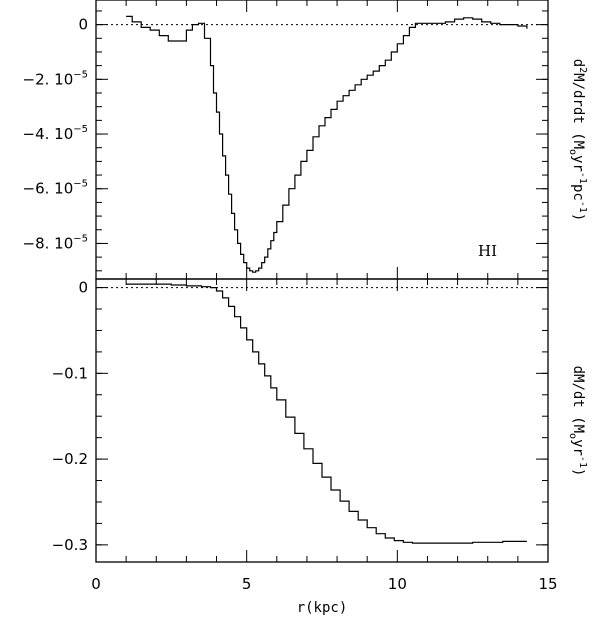 This screenshot has width=594, height=622. Describe the element at coordinates (247, 584) in the screenshot. I see `x-tick-label-5: 5` at that location.